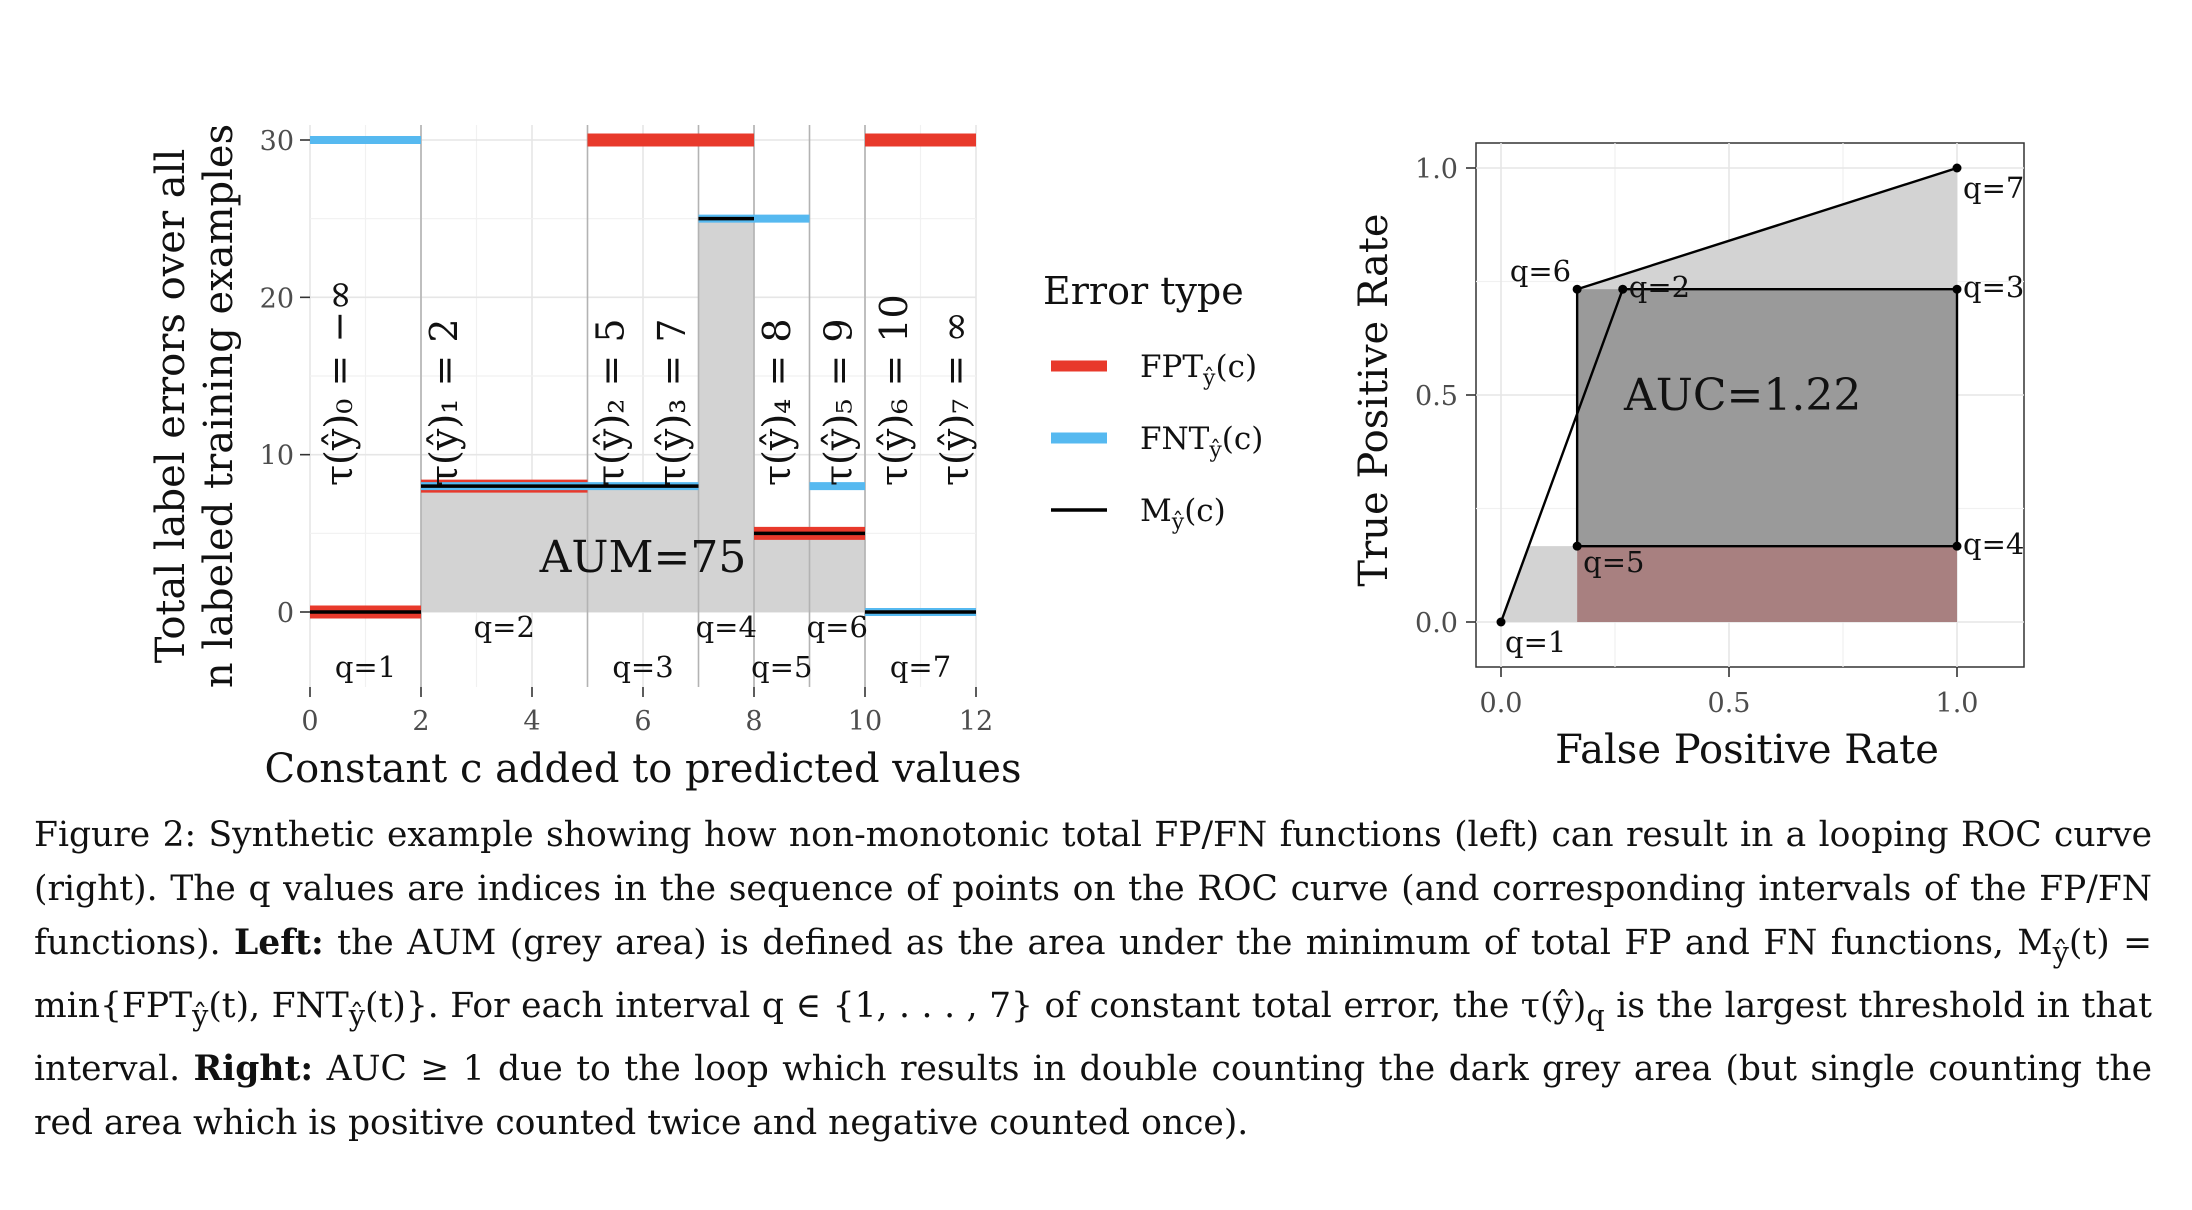 Image resolution: width=2192 pixels, height=1210 pixels. Describe the element at coordinates (1436, 623) in the screenshot. I see `y-tick-label: 0.0` at that location.